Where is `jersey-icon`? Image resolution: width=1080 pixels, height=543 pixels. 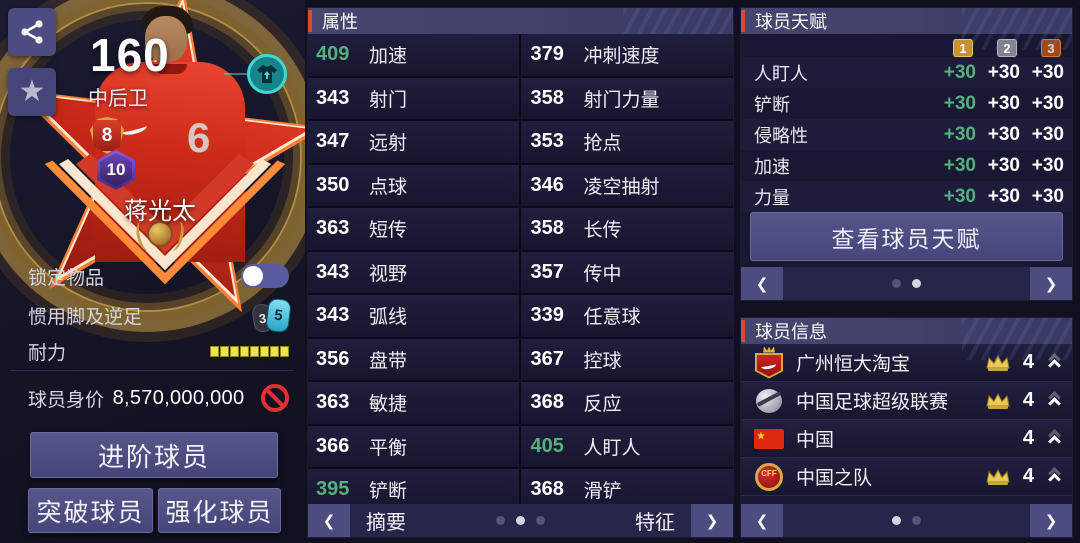
jersey-icon is located at coordinates (267, 74).